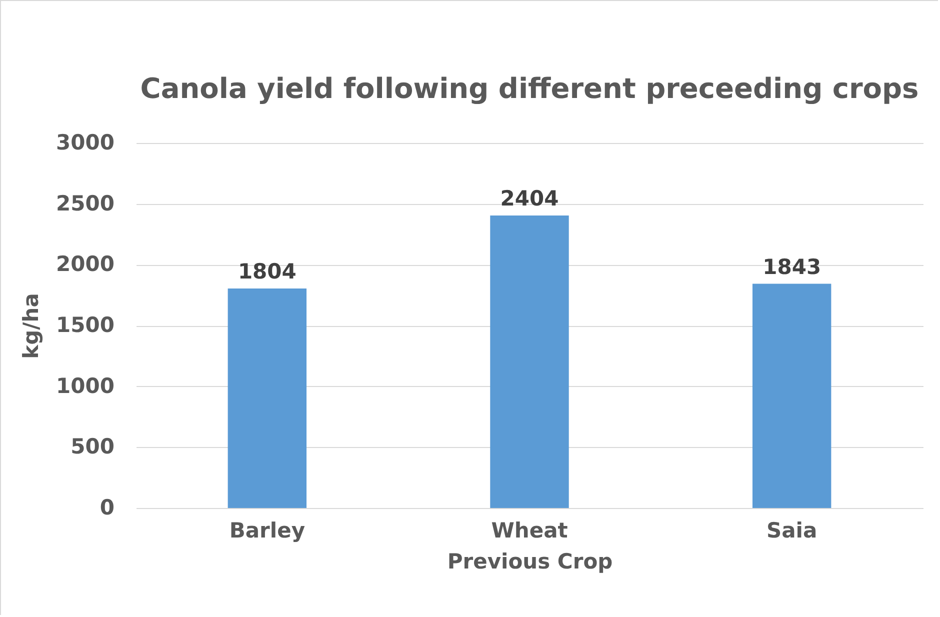 This screenshot has height=617, width=940. I want to click on y-tick-label: 2500, so click(85, 203).